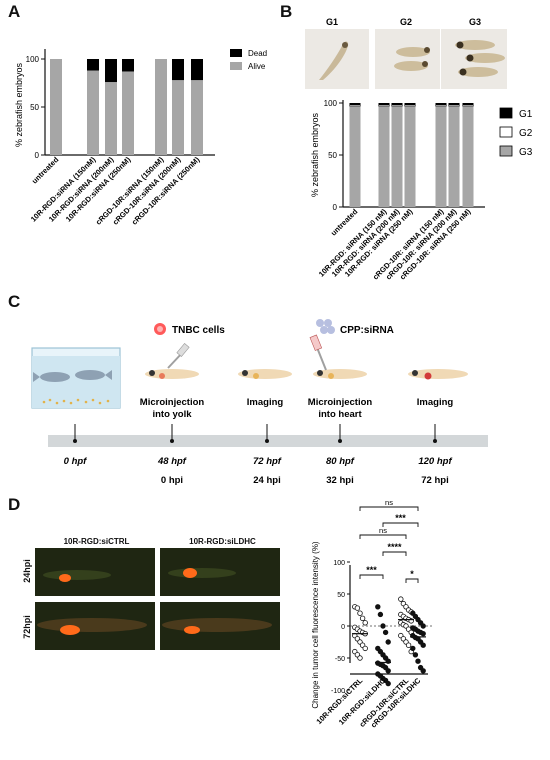  Describe the element at coordinates (526, 152) in the screenshot. I see `legend-label-g3: G3` at that location.